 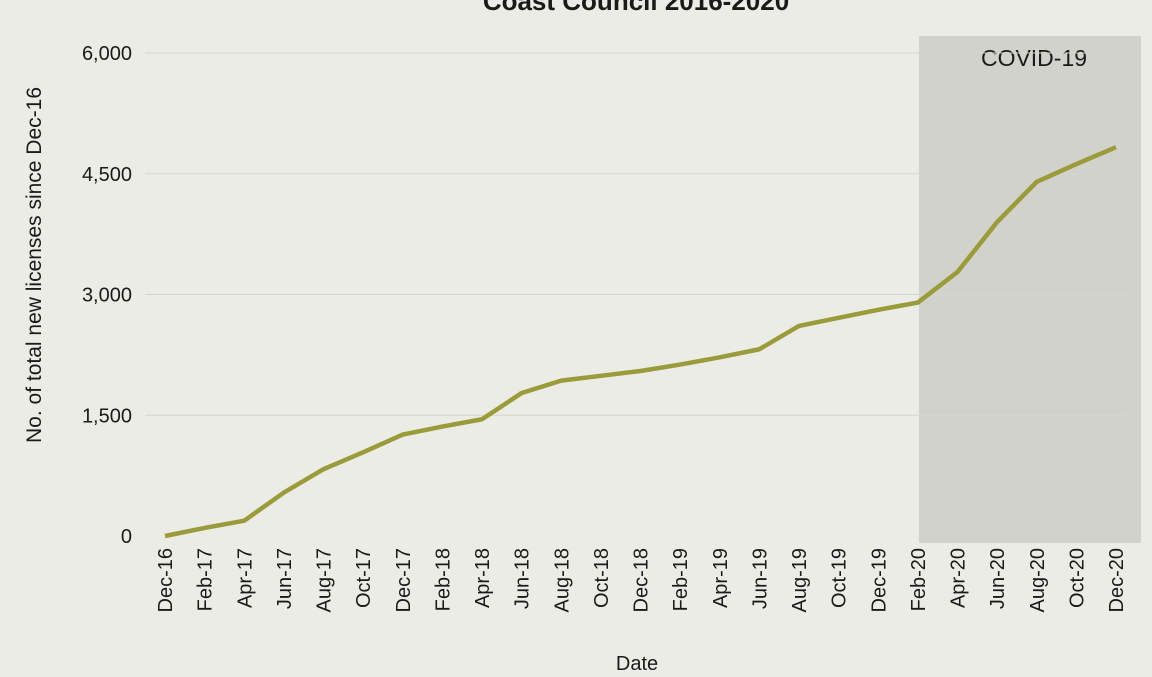 What do you see at coordinates (721, 578) in the screenshot?
I see `x-tick-label: Apr-19` at bounding box center [721, 578].